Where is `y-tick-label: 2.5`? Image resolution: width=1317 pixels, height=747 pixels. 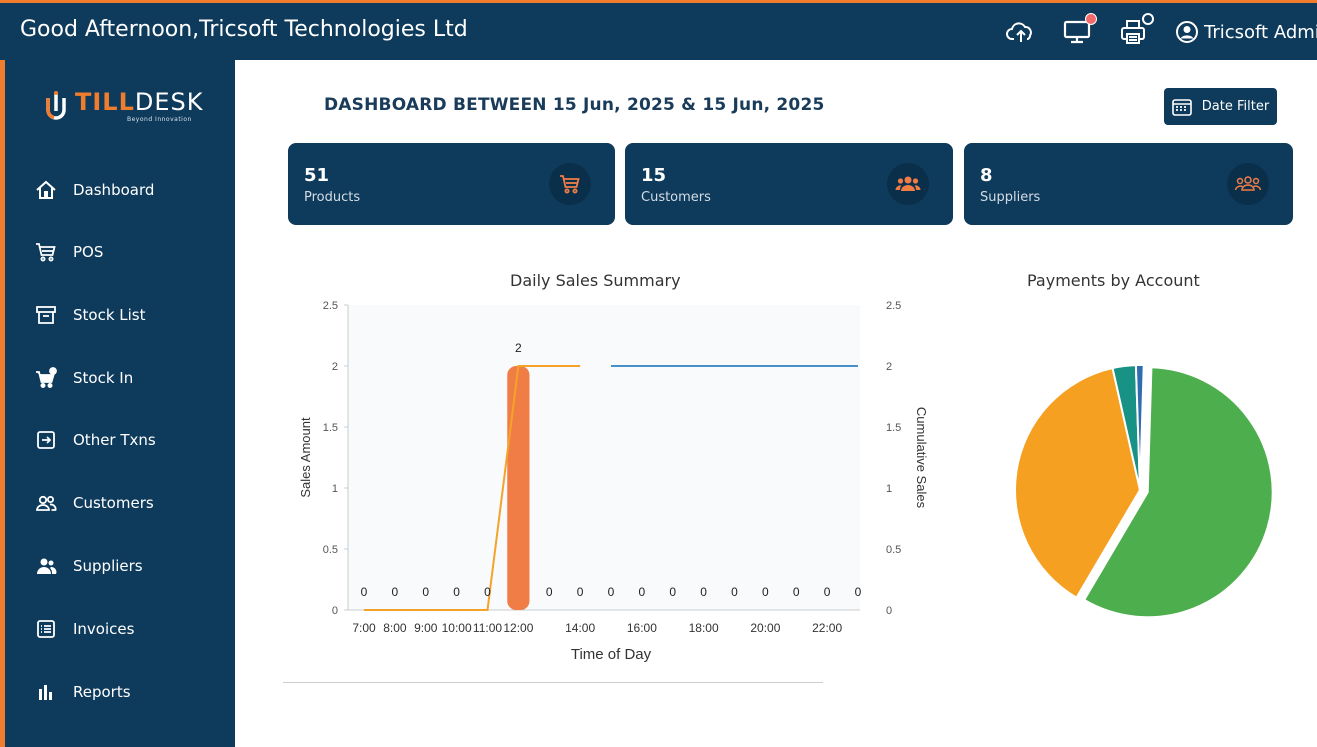
y-tick-label: 2.5 is located at coordinates (330, 306).